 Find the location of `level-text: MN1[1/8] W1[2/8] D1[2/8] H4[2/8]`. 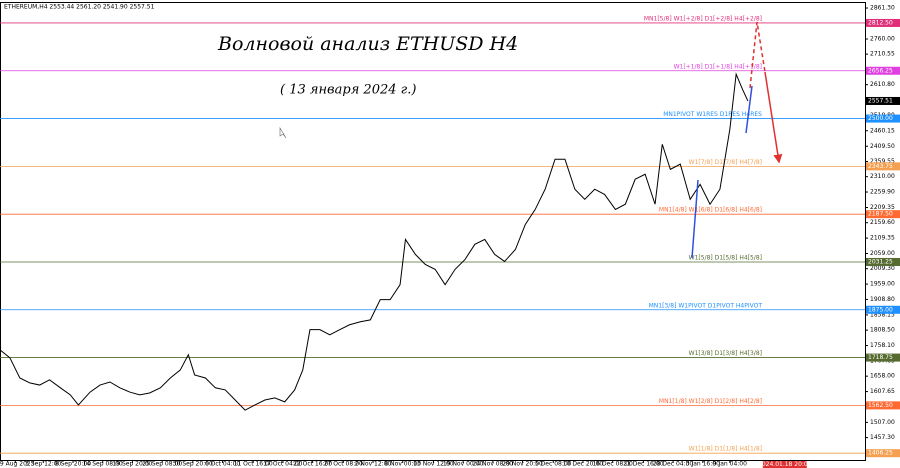

level-text: MN1[1/8] W1[2/8] D1[2/8] H4[2/8] is located at coordinates (710, 401).